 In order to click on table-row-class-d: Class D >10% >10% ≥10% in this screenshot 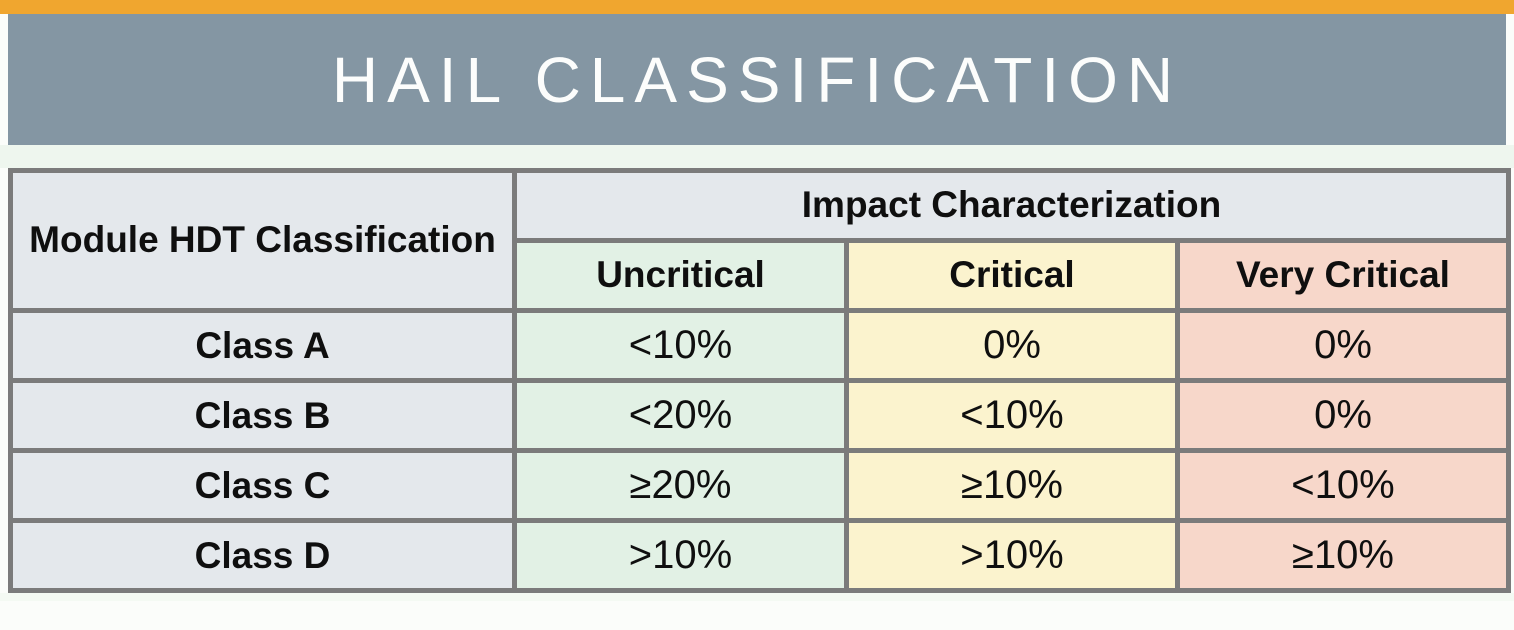, I will do `click(759, 555)`.